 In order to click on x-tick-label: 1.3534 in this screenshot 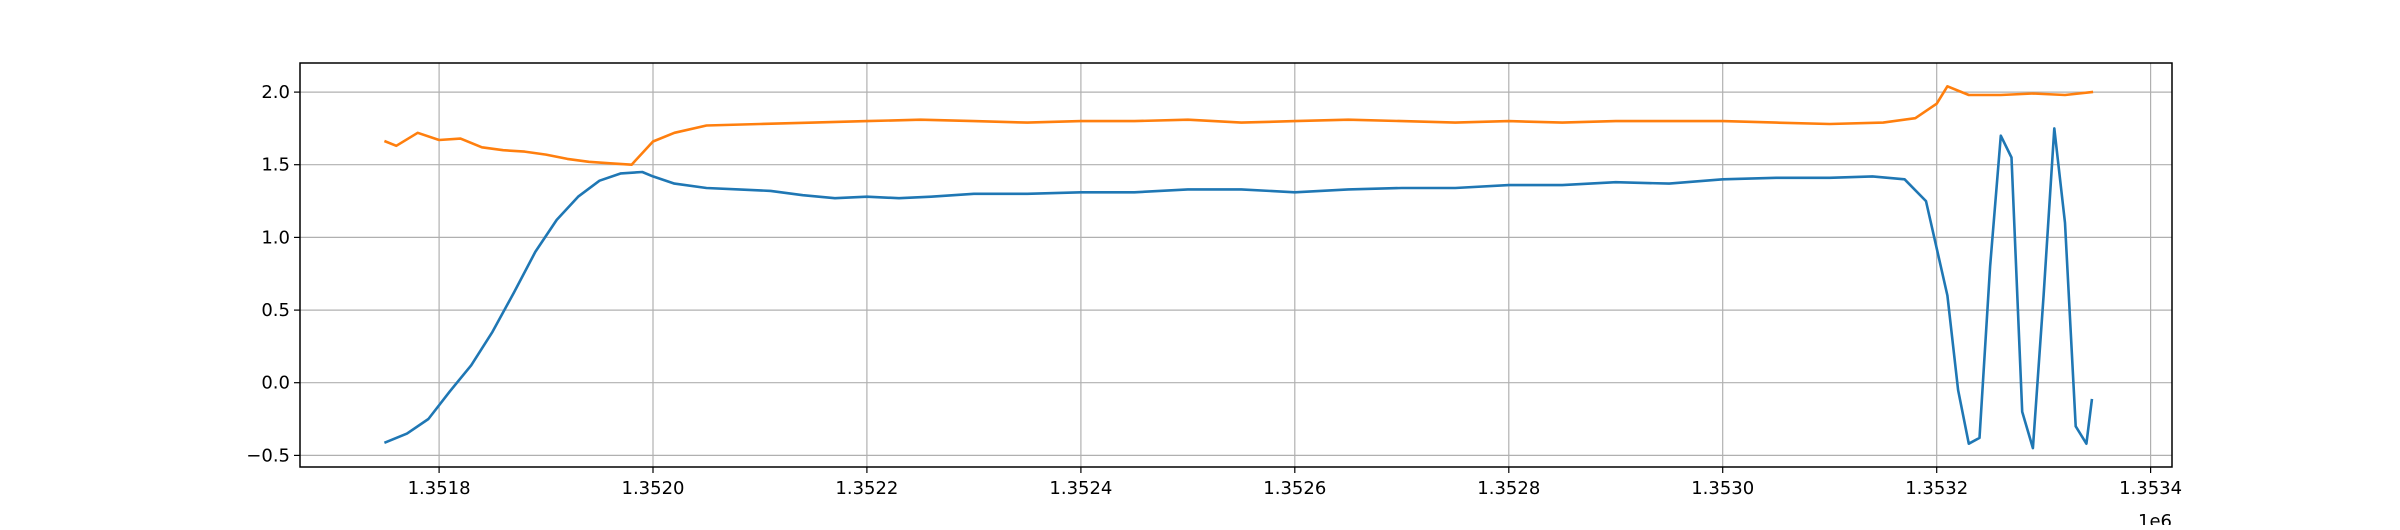, I will do `click(2150, 488)`.